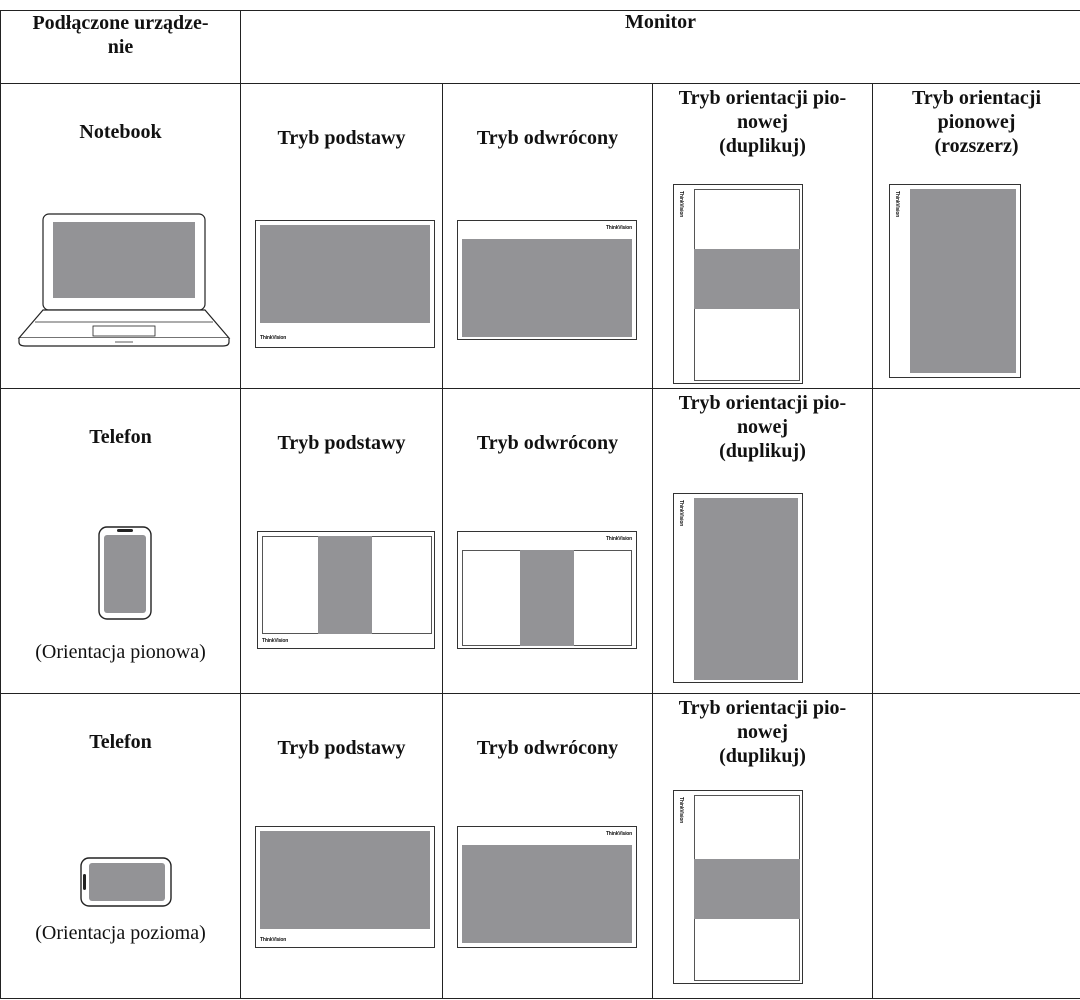 Image resolution: width=1080 pixels, height=1000 pixels. I want to click on header-monitor: Monitor, so click(659, 47).